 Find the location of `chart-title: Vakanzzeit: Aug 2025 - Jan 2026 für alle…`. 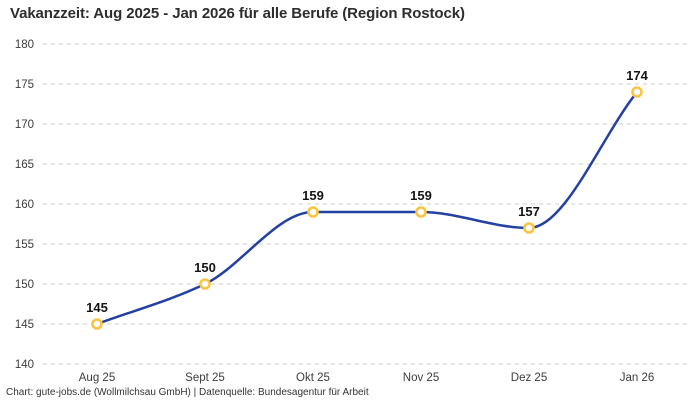

chart-title: Vakanzzeit: Aug 2025 - Jan 2026 für alle… is located at coordinates (237, 13).